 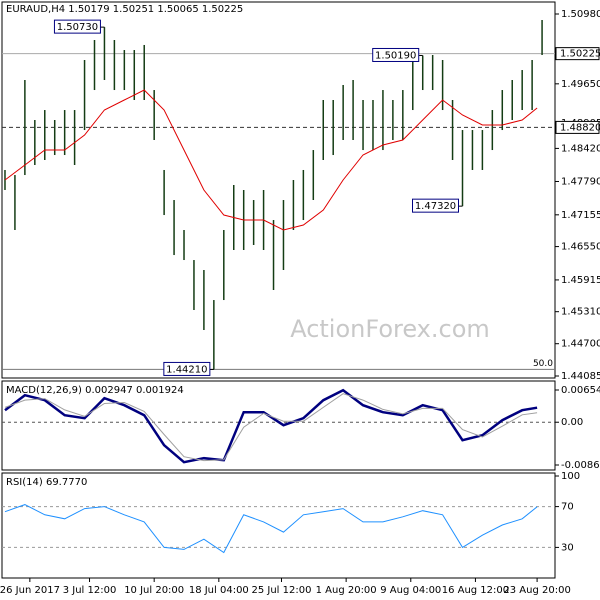 I want to click on y-tick-label: 1.45310, so click(x=580, y=312).